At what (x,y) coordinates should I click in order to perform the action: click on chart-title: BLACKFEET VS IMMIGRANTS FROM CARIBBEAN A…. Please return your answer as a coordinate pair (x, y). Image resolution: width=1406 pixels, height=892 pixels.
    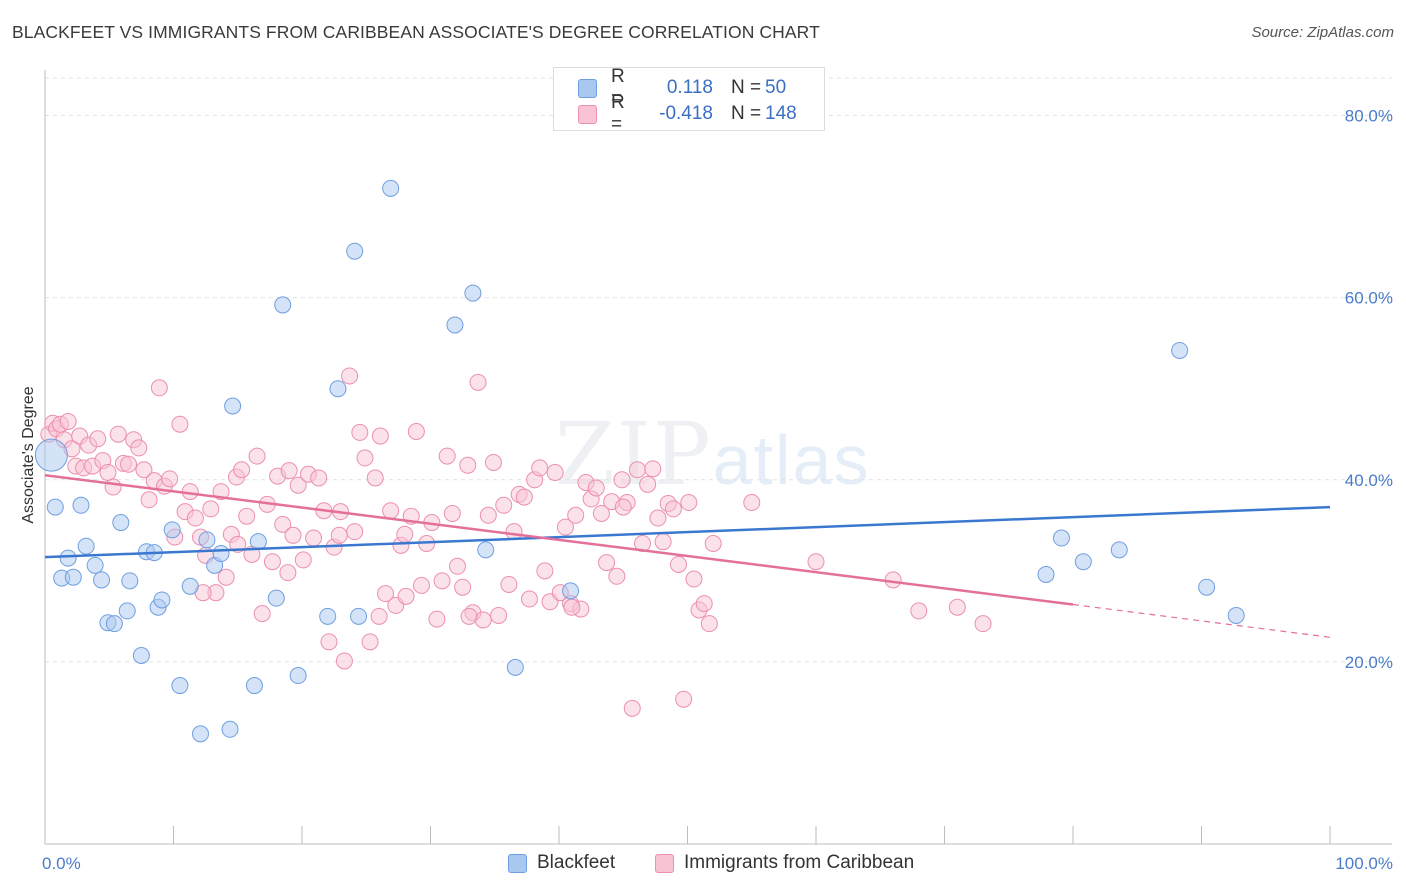
    Looking at the image, I should click on (416, 32).